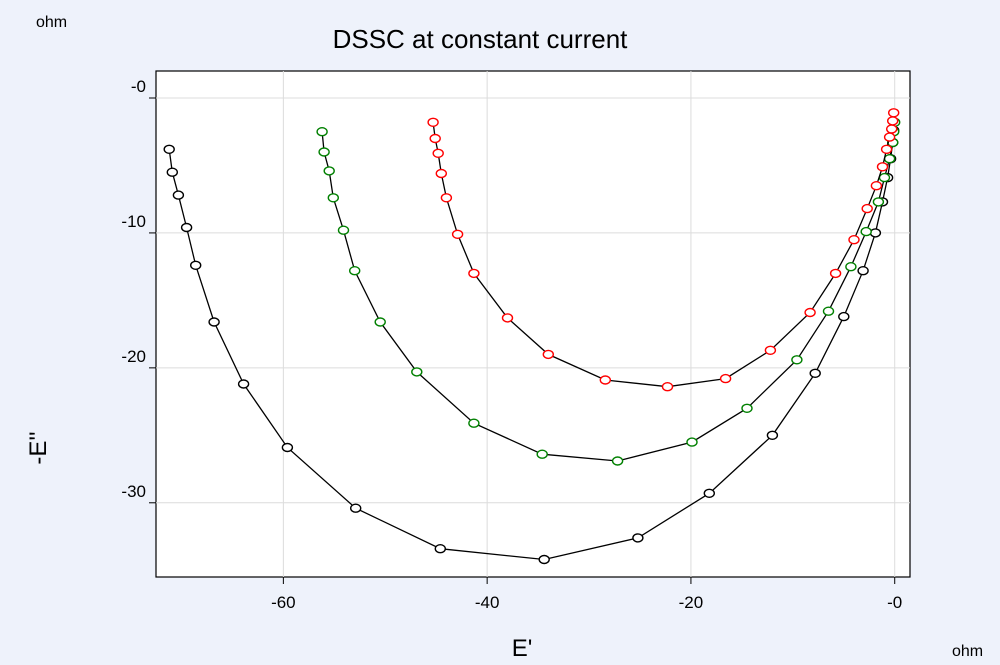  Describe the element at coordinates (133, 221) in the screenshot. I see `y-tick-label-1: -10` at that location.